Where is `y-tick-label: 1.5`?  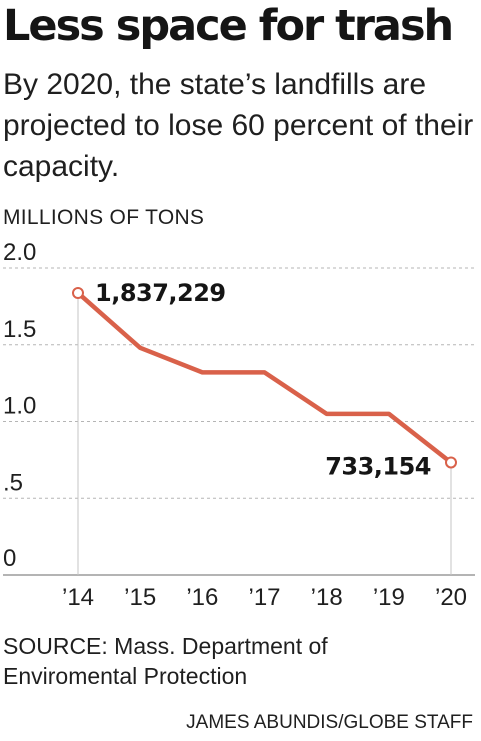
y-tick-label: 1.5 is located at coordinates (19, 329).